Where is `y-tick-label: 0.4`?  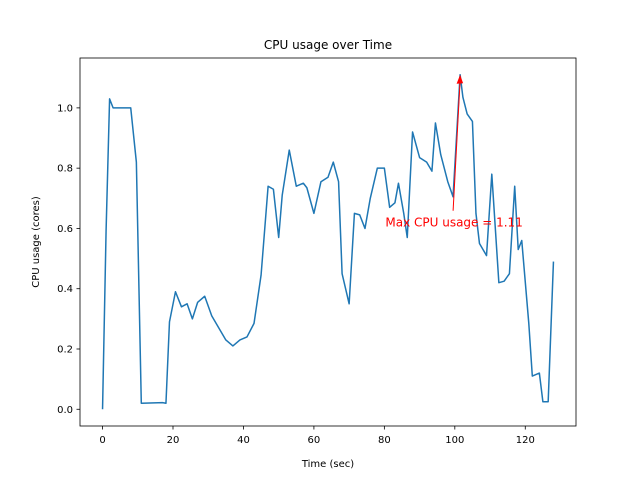 y-tick-label: 0.4 is located at coordinates (65, 289).